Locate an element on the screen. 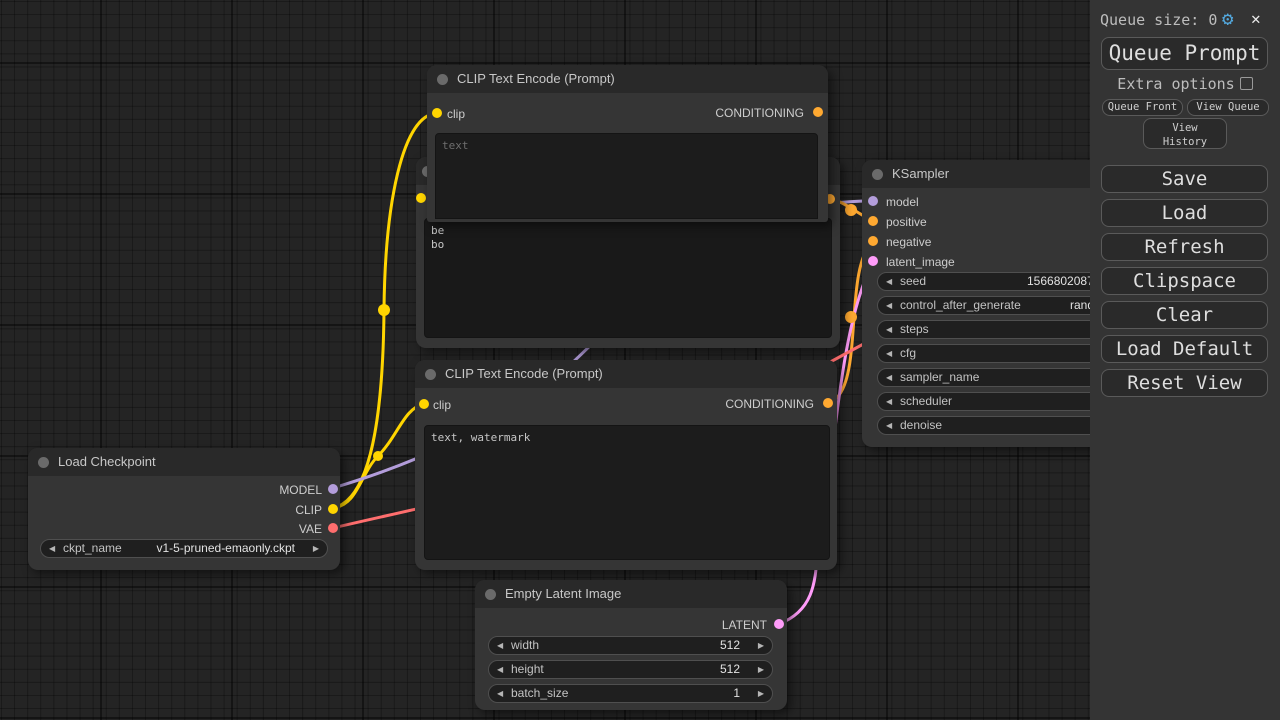 Image resolution: width=1280 pixels, height=720 pixels. steps-widget: ◀ steps ▶ is located at coordinates (1012, 329).